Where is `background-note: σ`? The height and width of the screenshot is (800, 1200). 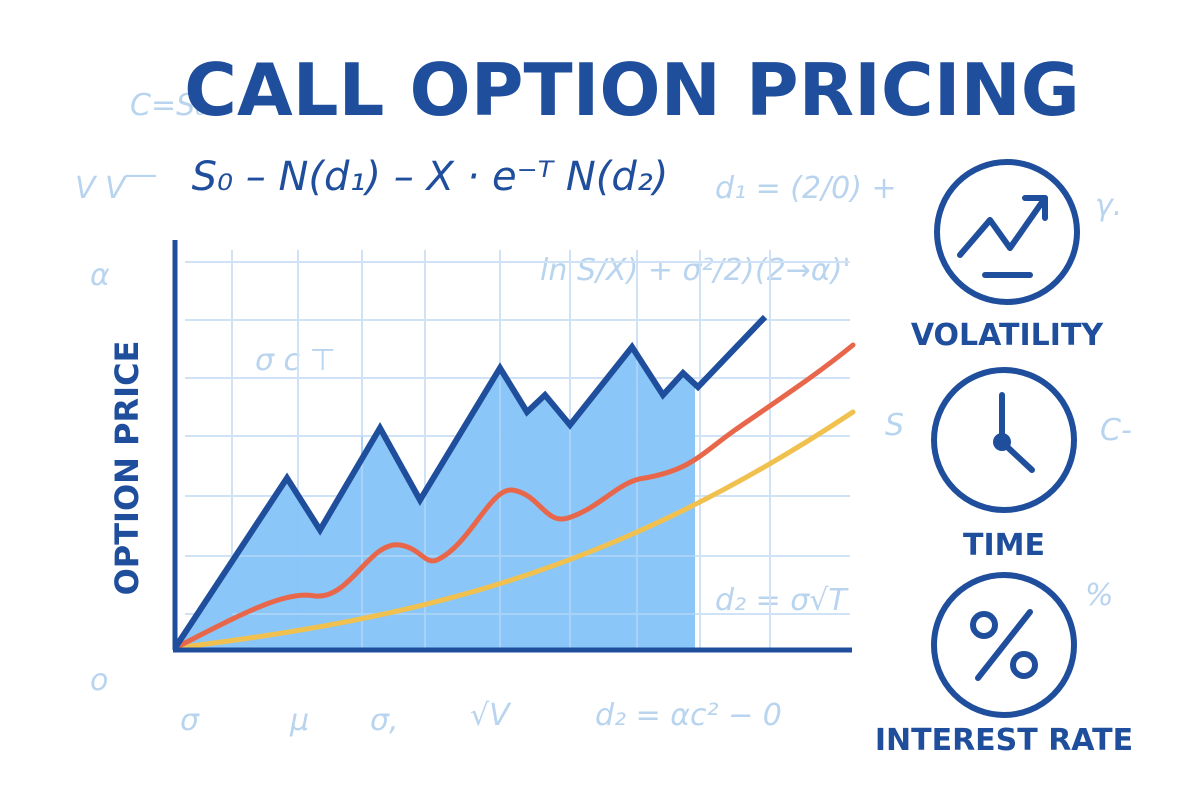
background-note: σ is located at coordinates (190, 720).